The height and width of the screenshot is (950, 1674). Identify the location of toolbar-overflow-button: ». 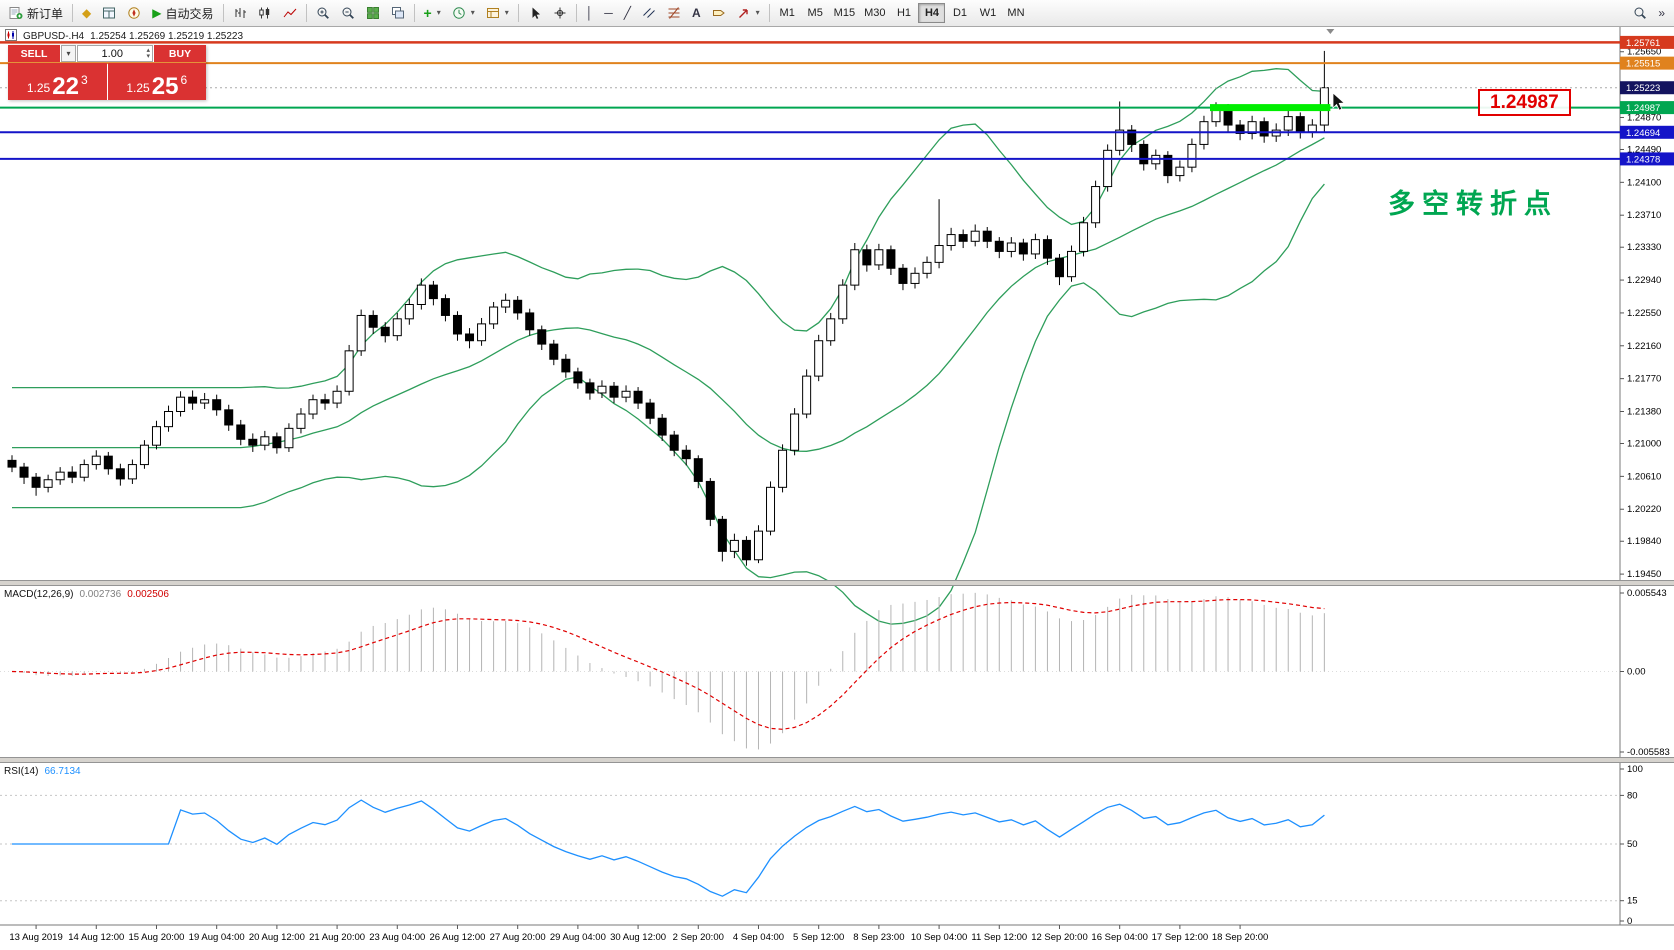
(1661, 13).